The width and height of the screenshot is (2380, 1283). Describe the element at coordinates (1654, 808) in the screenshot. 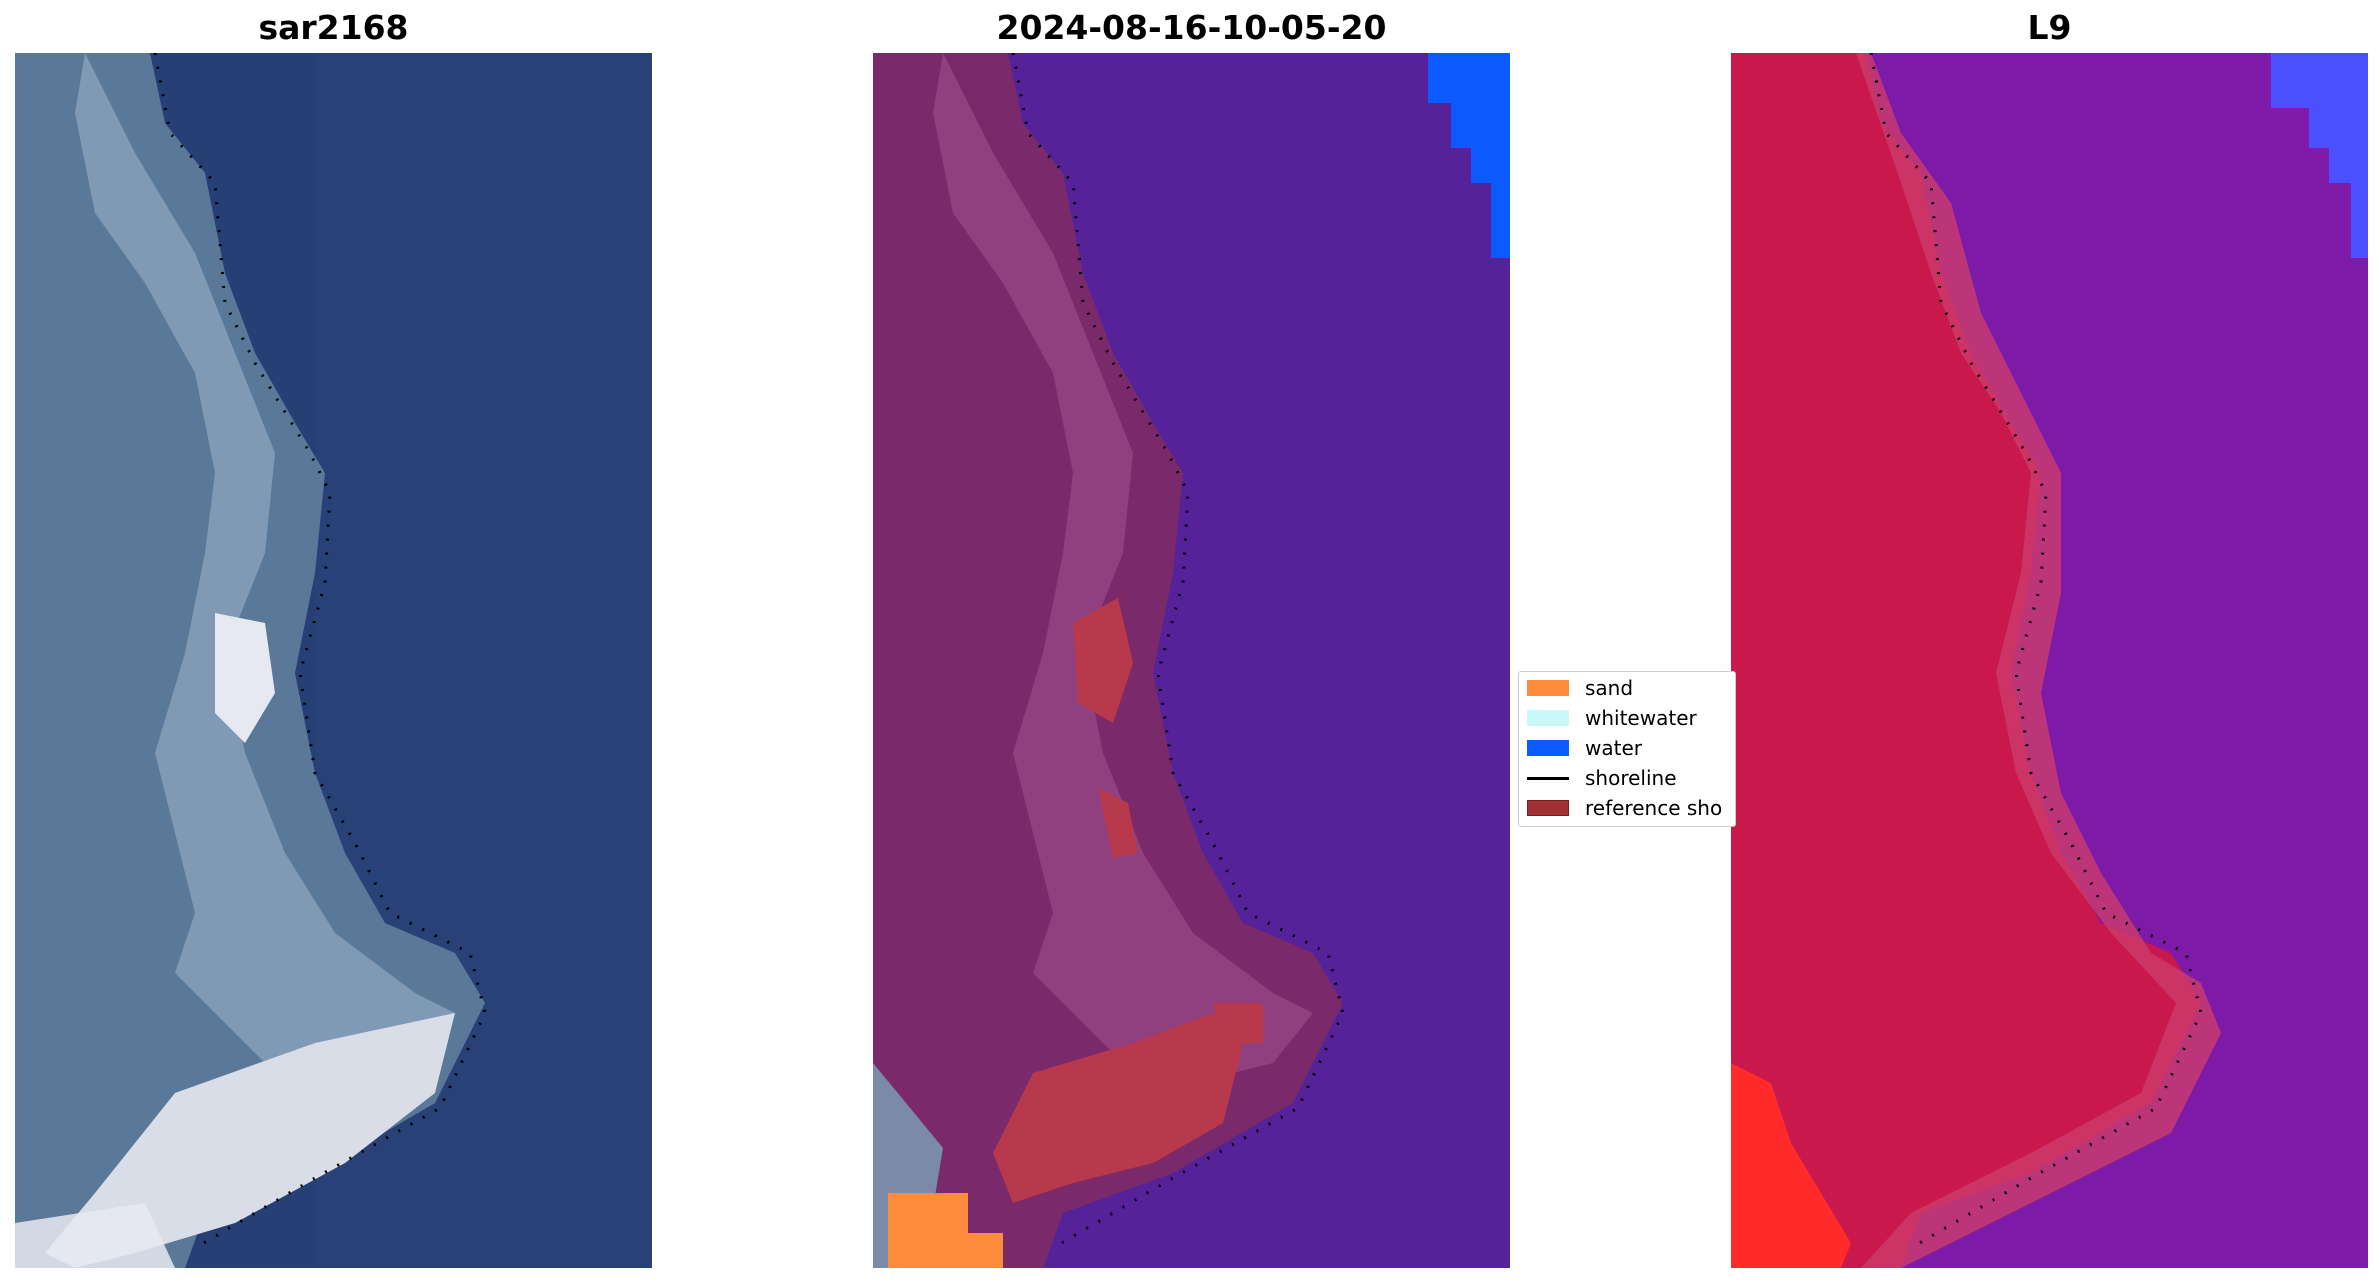

I see `legend-label-reference-shoreline: reference sho` at that location.